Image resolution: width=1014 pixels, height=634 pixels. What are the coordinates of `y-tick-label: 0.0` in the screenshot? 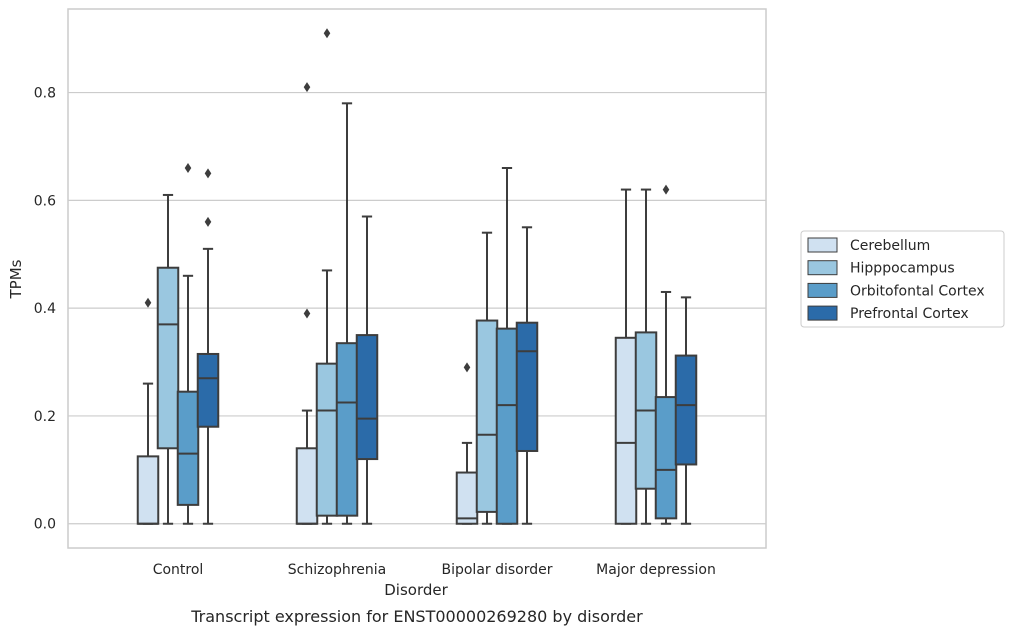 It's located at (45, 525).